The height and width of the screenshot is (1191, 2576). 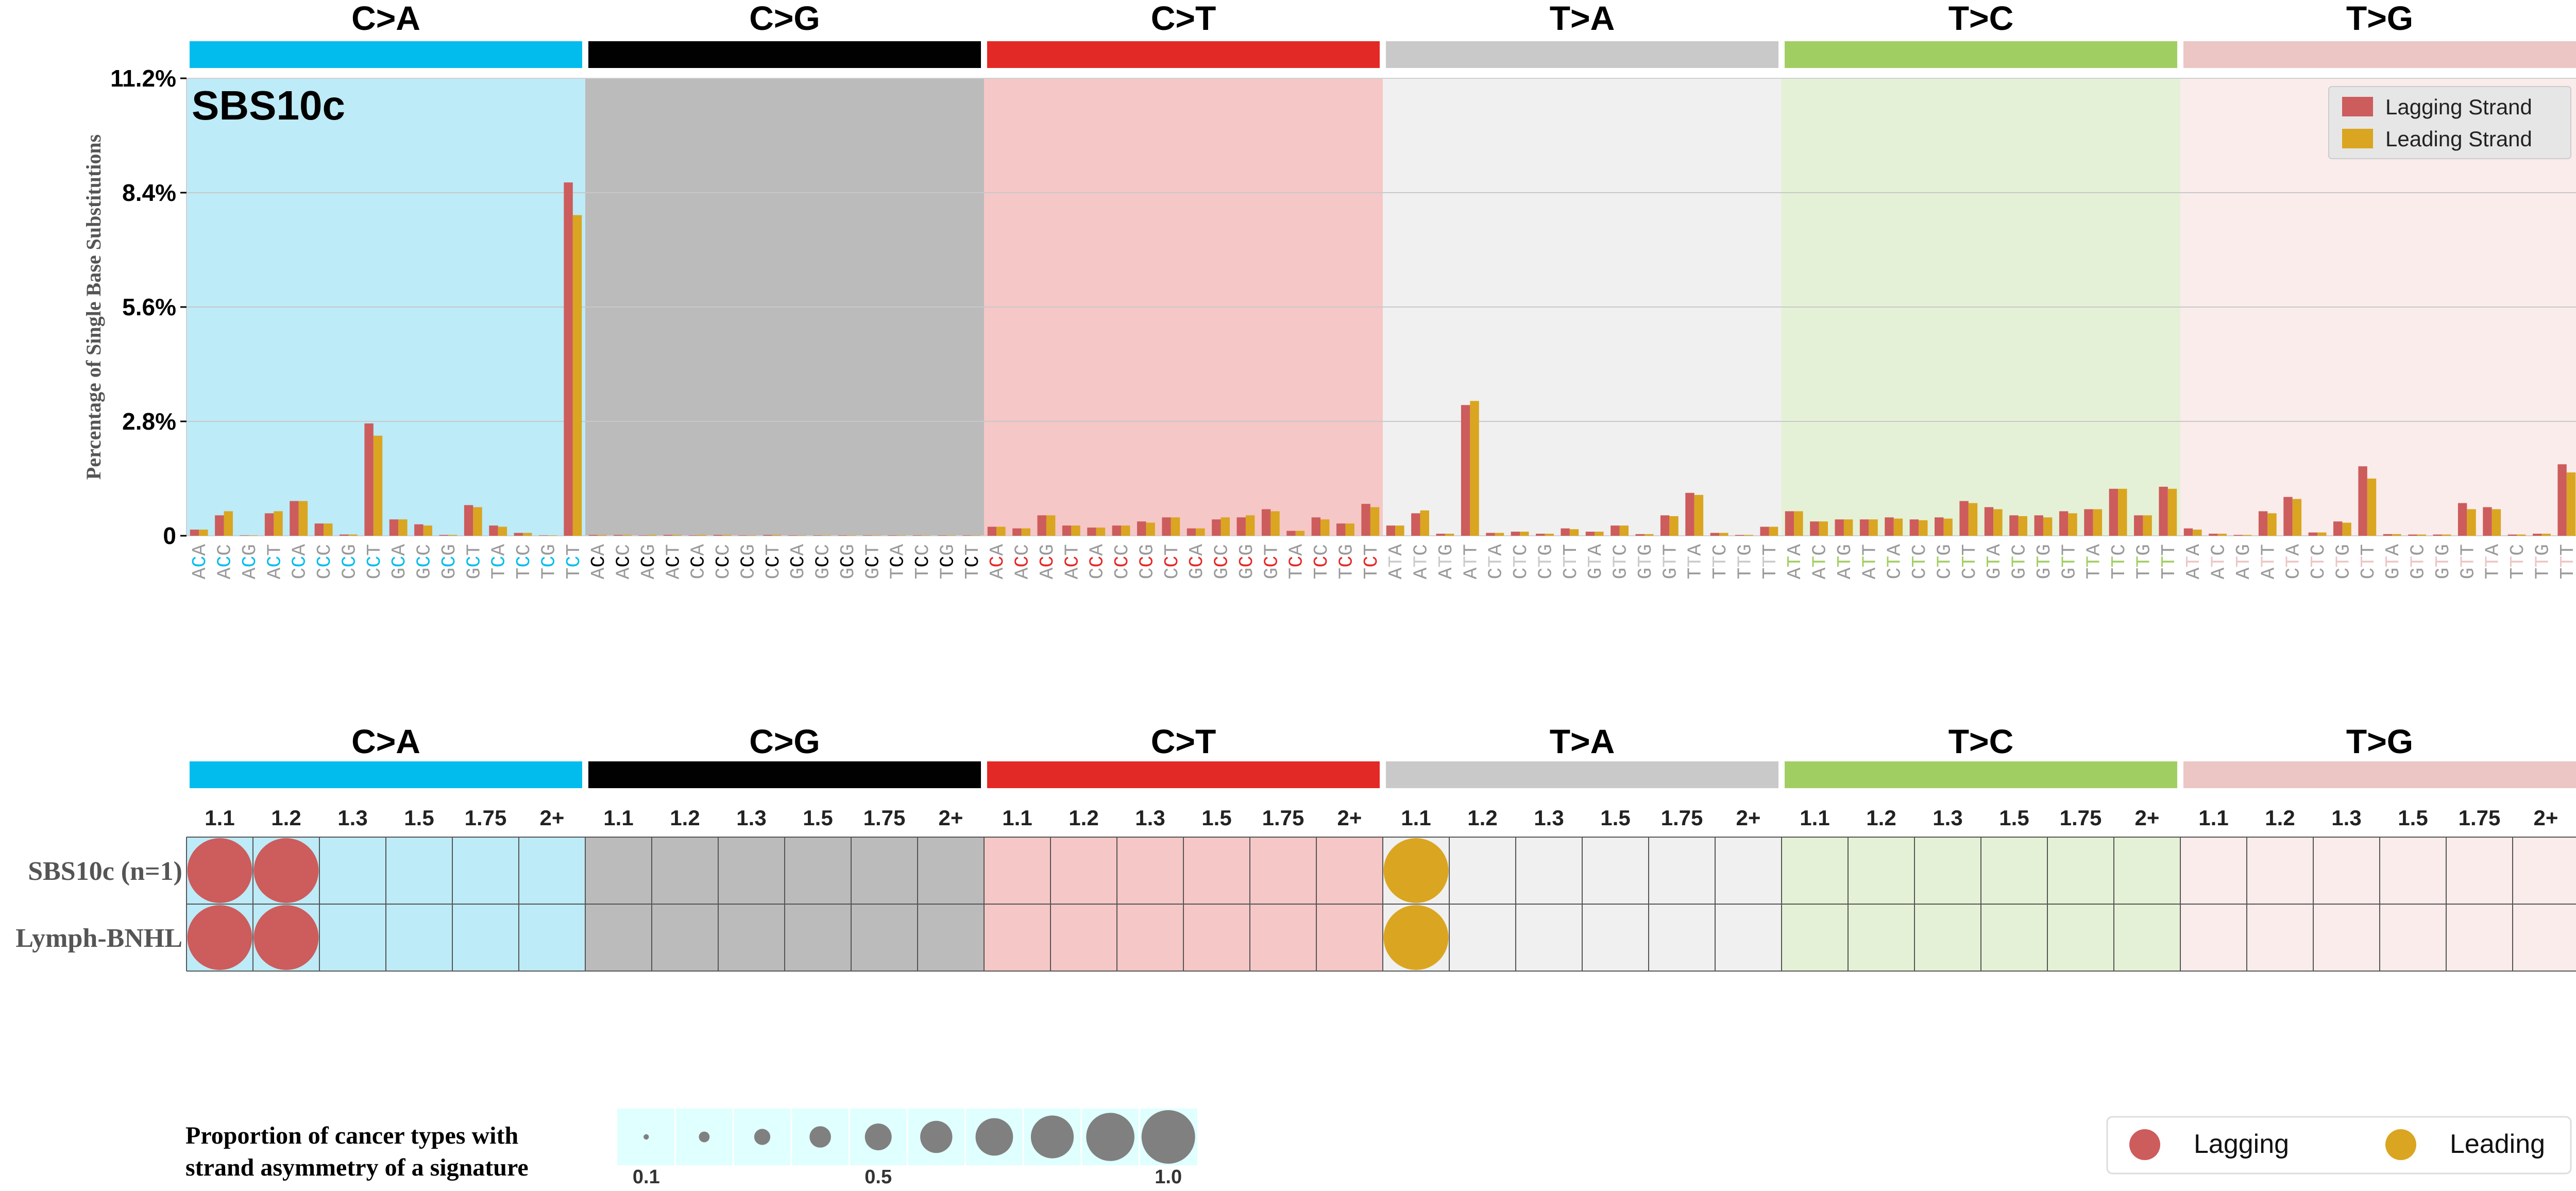 What do you see at coordinates (219, 818) in the screenshot?
I see `ratio-label: 1.1` at bounding box center [219, 818].